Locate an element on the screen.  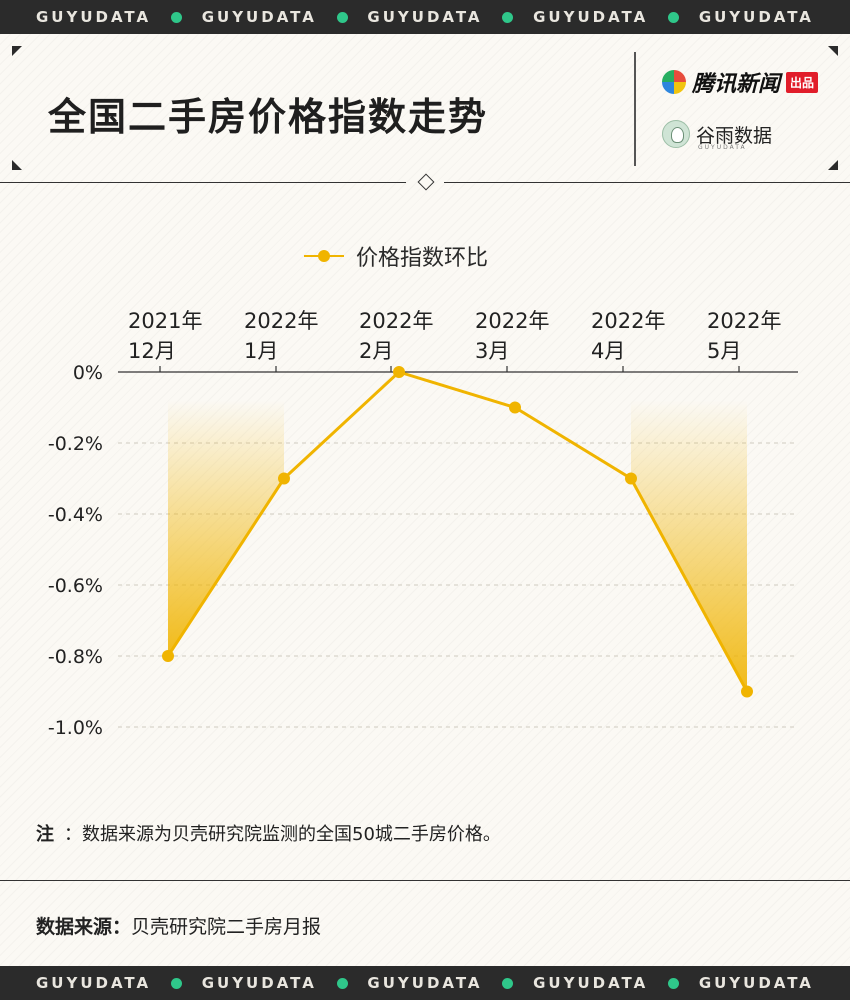
y-tick-label: -0.8% is located at coordinates (75, 657).